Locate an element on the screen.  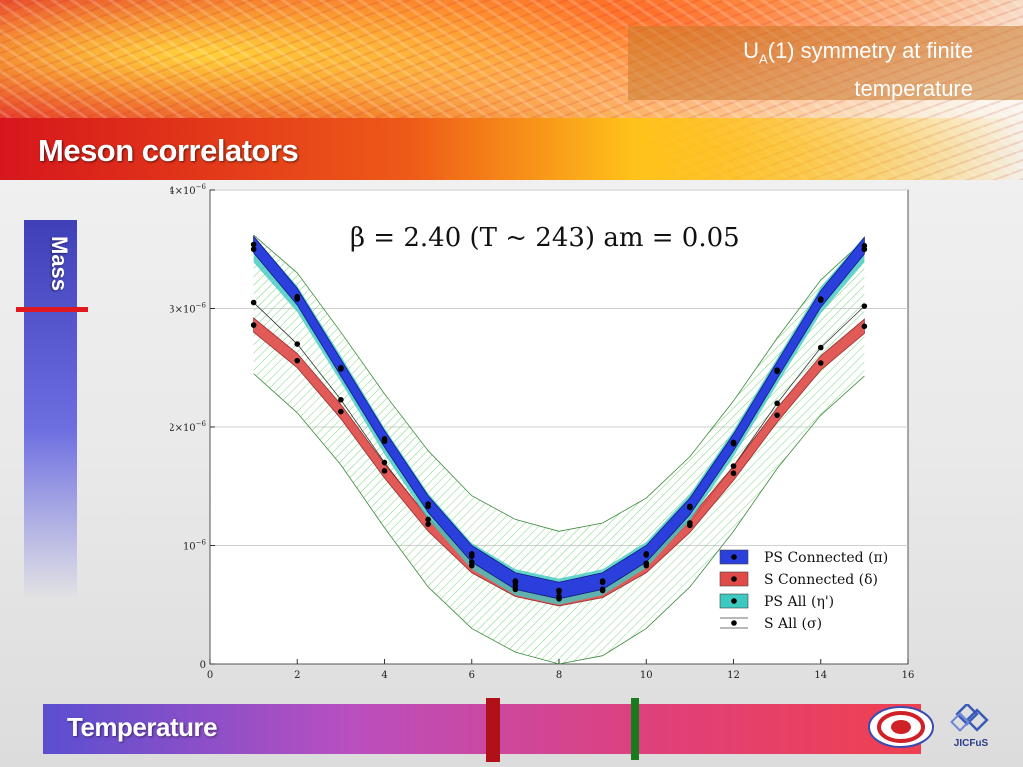
x-tick-label: 10 is located at coordinates (646, 675).